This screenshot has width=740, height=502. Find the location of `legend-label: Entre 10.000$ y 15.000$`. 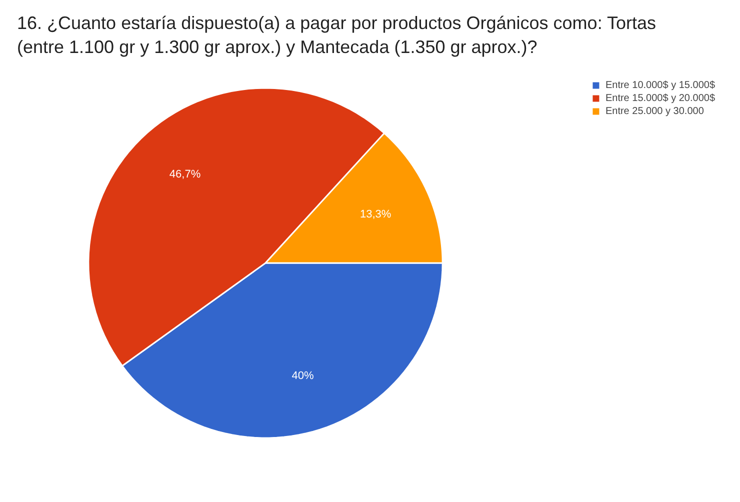

legend-label: Entre 10.000$ y 15.000$ is located at coordinates (660, 85).